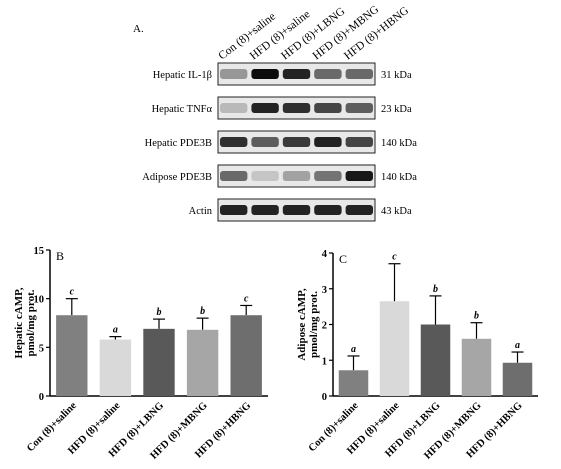 The height and width of the screenshot is (469, 561). Describe the element at coordinates (325, 254) in the screenshot. I see `y-tick-label: 4` at that location.